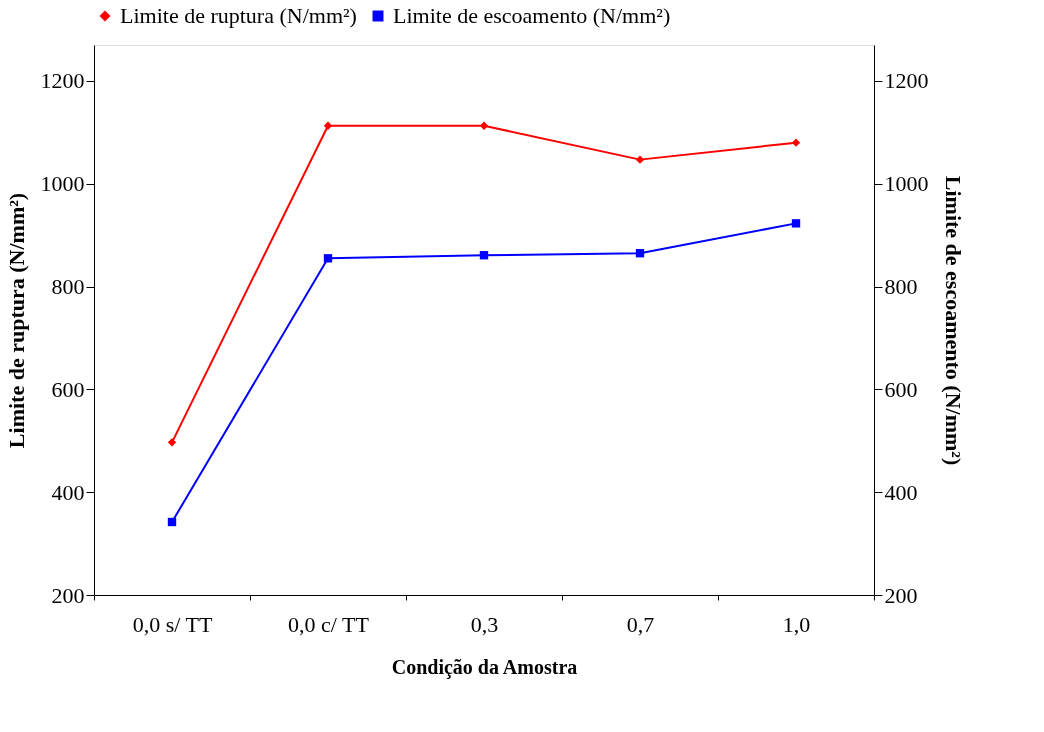 The height and width of the screenshot is (732, 1044). Describe the element at coordinates (16, 320) in the screenshot. I see `y-axis-title: Limite de ruptura (N/mm²)` at that location.